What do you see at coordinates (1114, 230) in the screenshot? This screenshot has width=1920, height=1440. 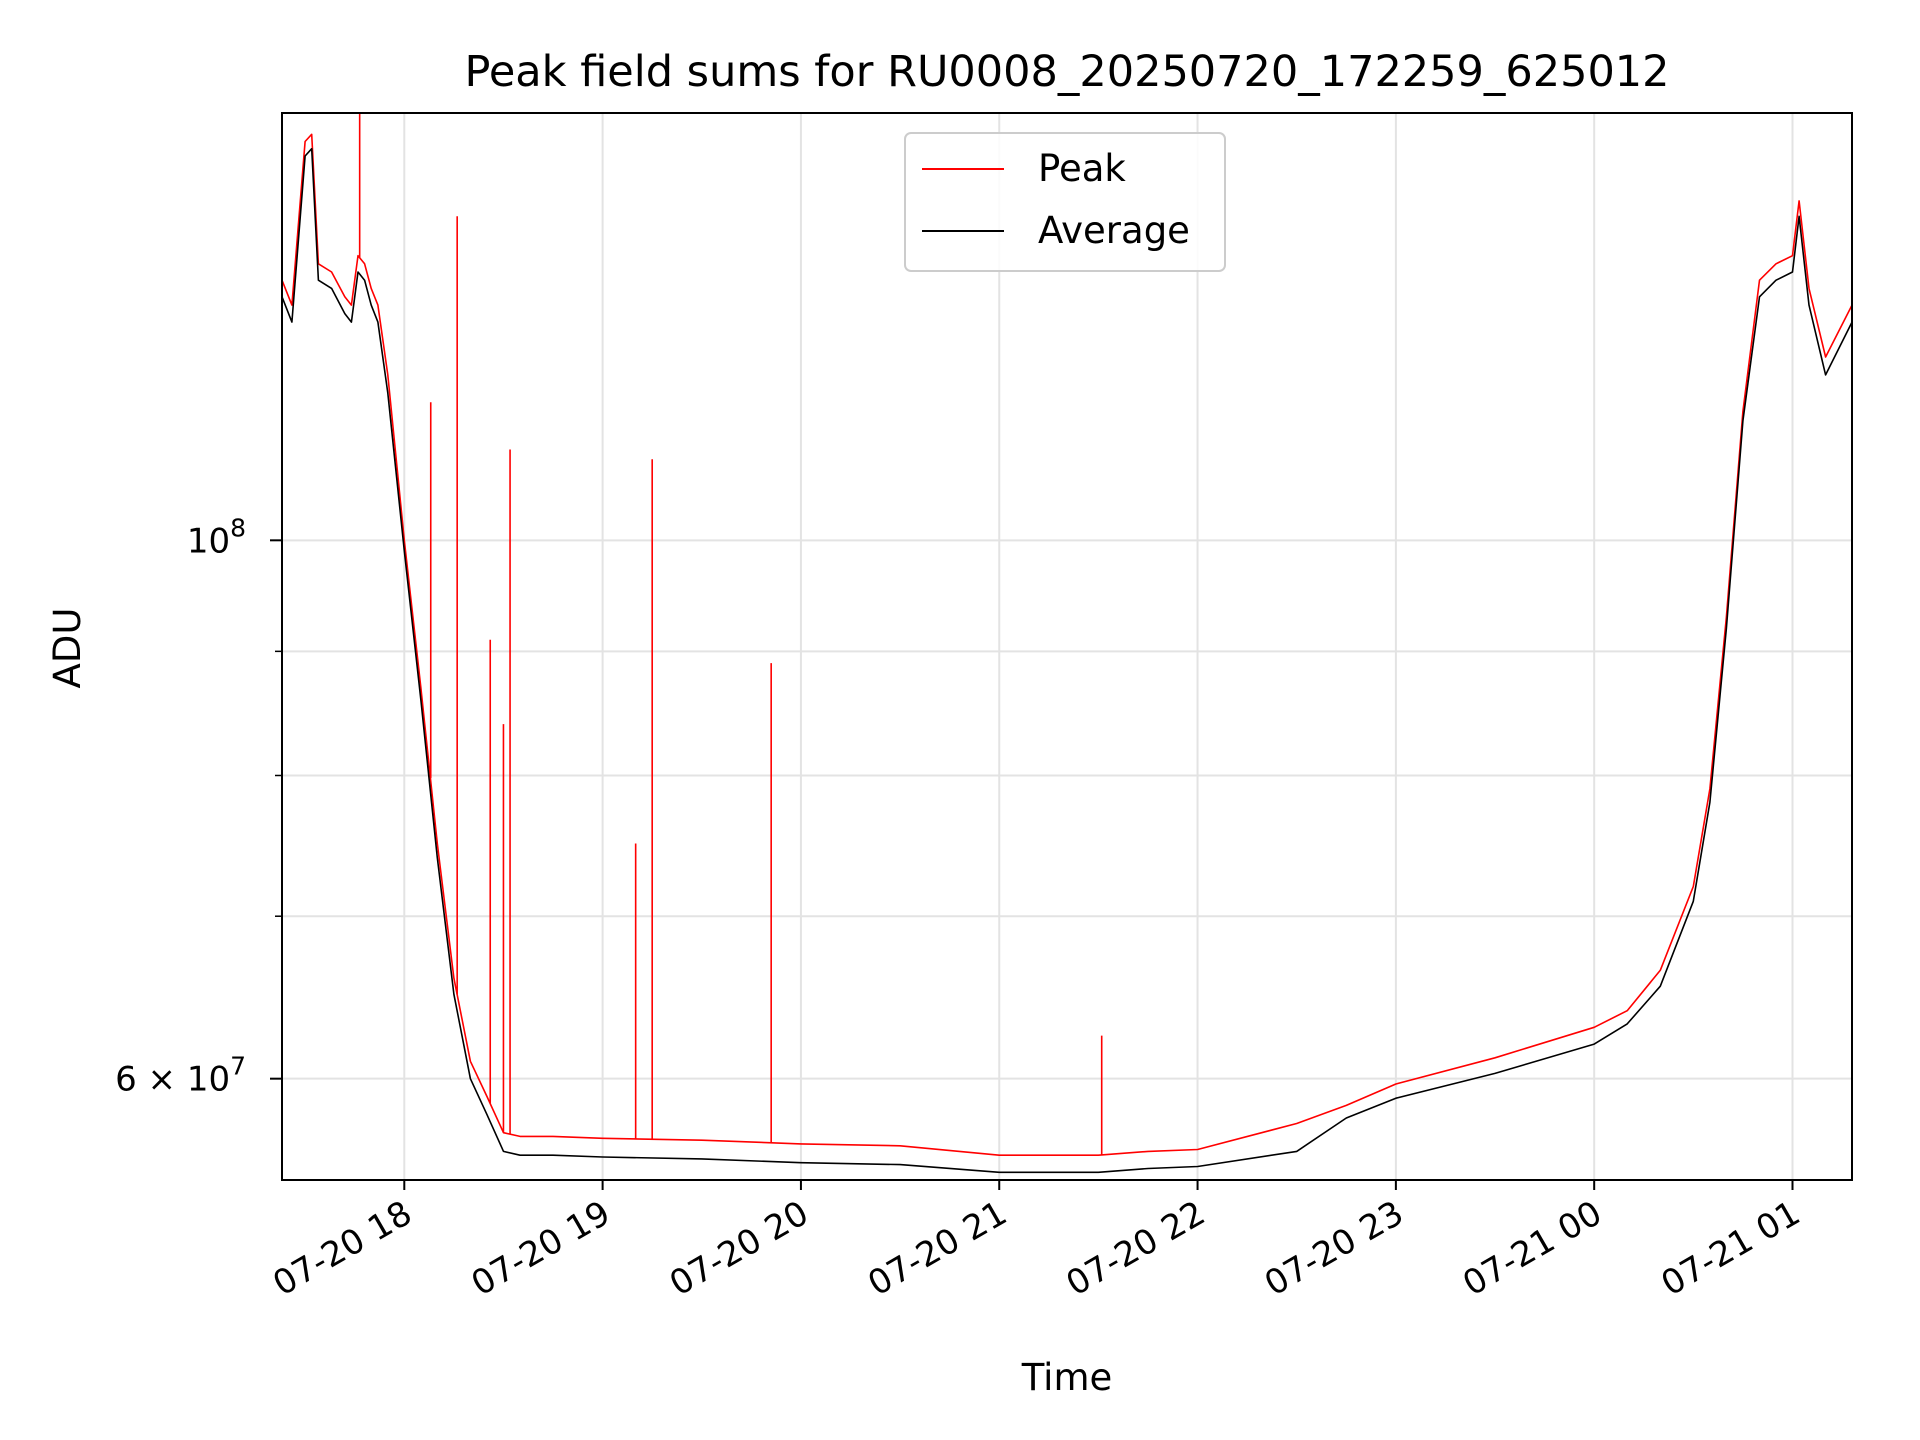 I see `legend-label-average: Average` at bounding box center [1114, 230].